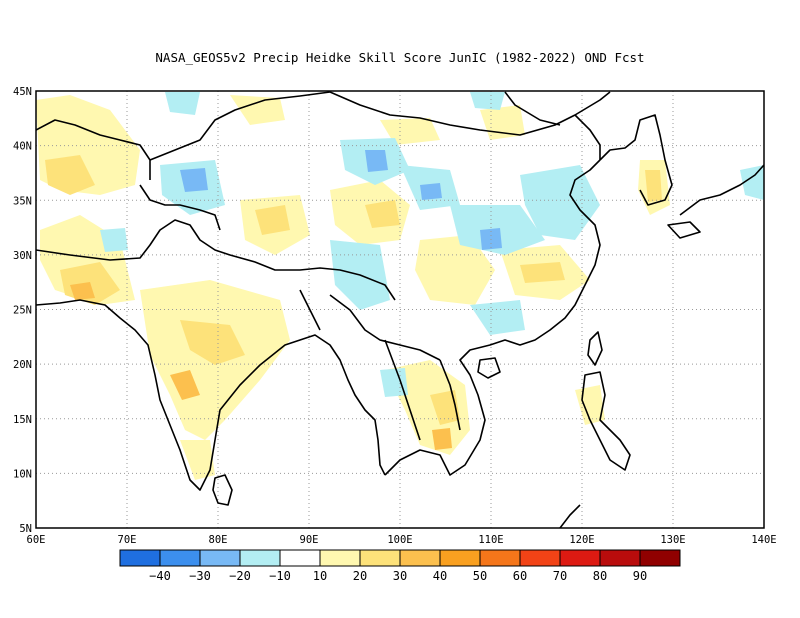 This screenshot has height=618, width=800. Describe the element at coordinates (581, 540) in the screenshot. I see `lon-tick-label: 120E` at that location.